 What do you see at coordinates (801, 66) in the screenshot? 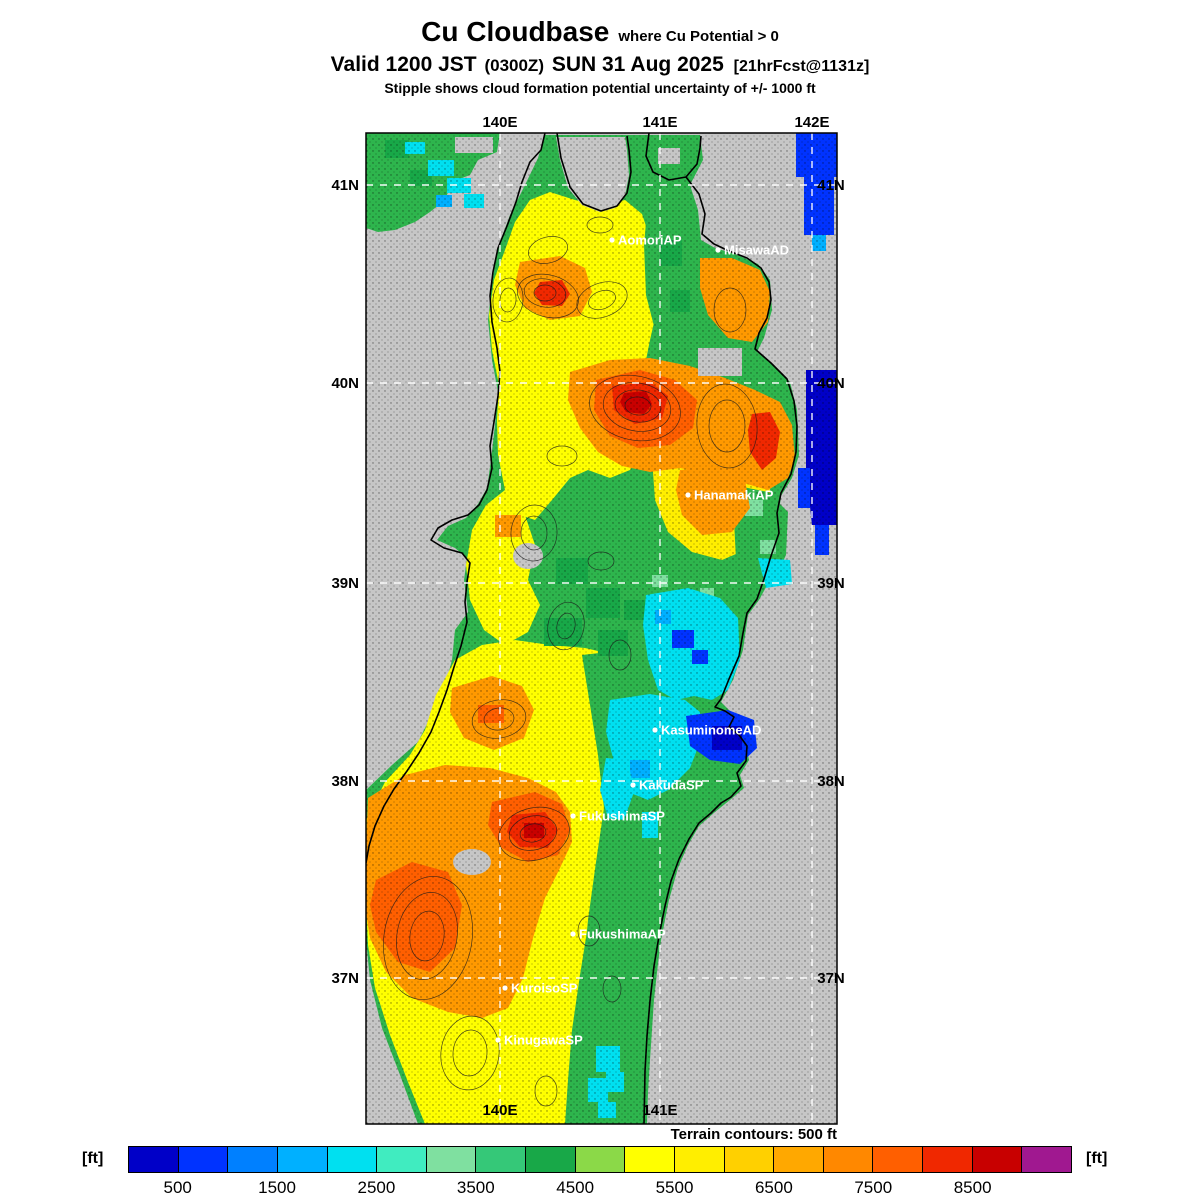
I see `forecast-reference: [21hrFcst@1131z]` at bounding box center [801, 66].